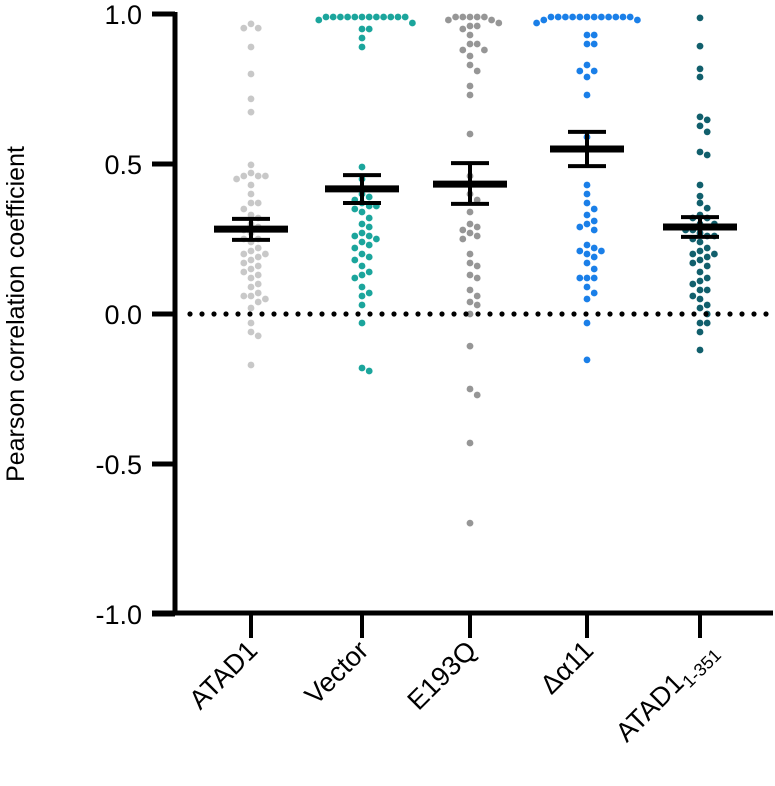  What do you see at coordinates (16, 314) in the screenshot?
I see `y-axis-title: Pearson correlation coefficient` at bounding box center [16, 314].